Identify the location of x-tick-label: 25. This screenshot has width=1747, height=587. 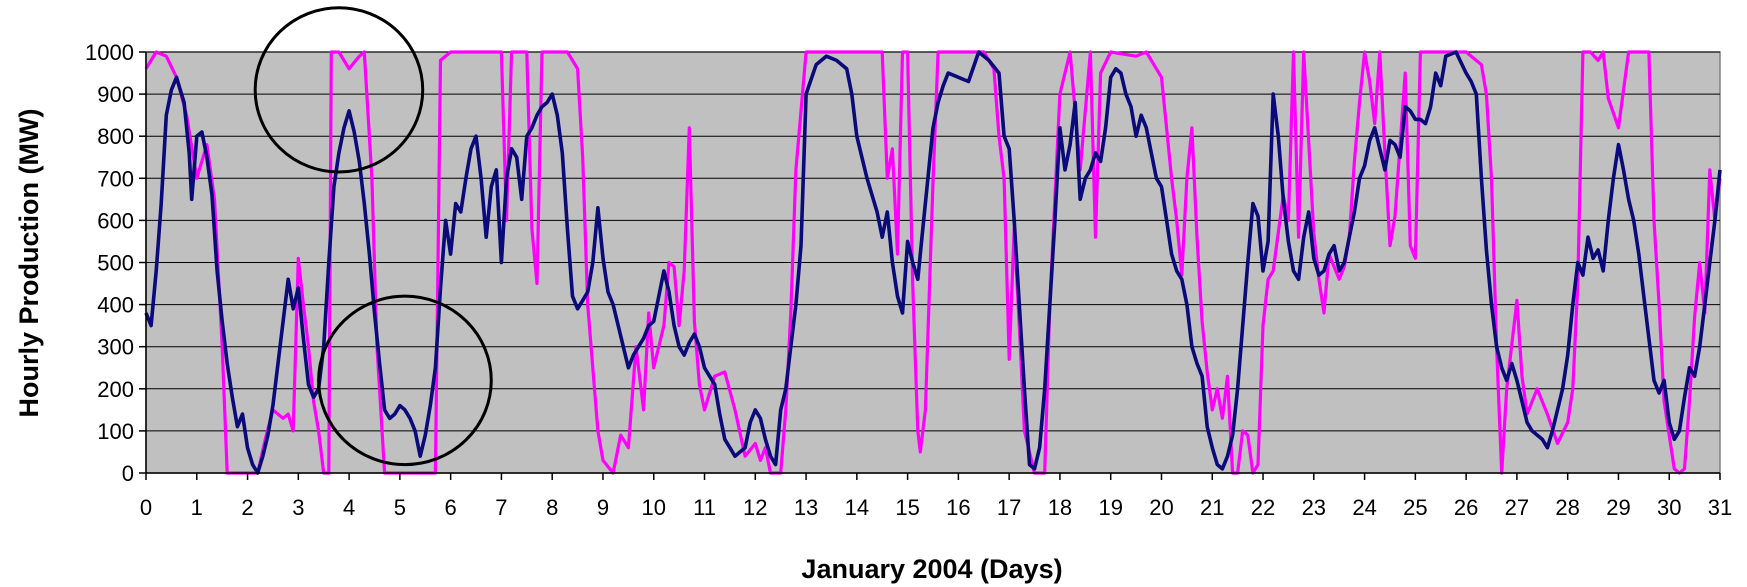
(1415, 507).